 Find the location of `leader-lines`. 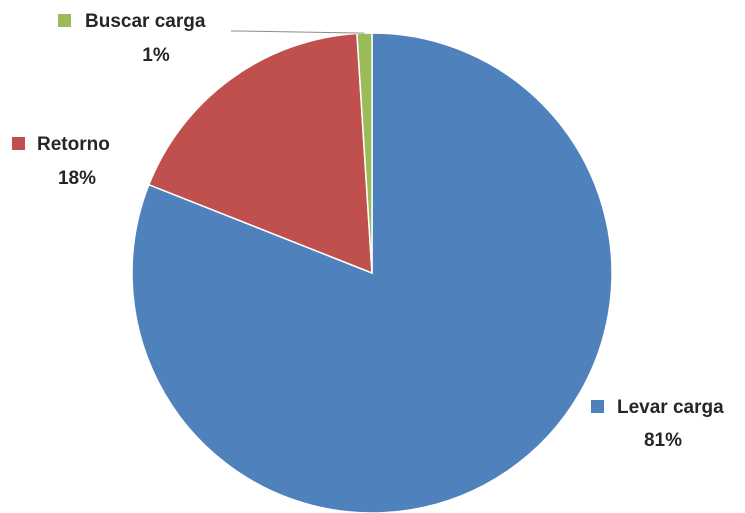

leader-lines is located at coordinates (298, 32).